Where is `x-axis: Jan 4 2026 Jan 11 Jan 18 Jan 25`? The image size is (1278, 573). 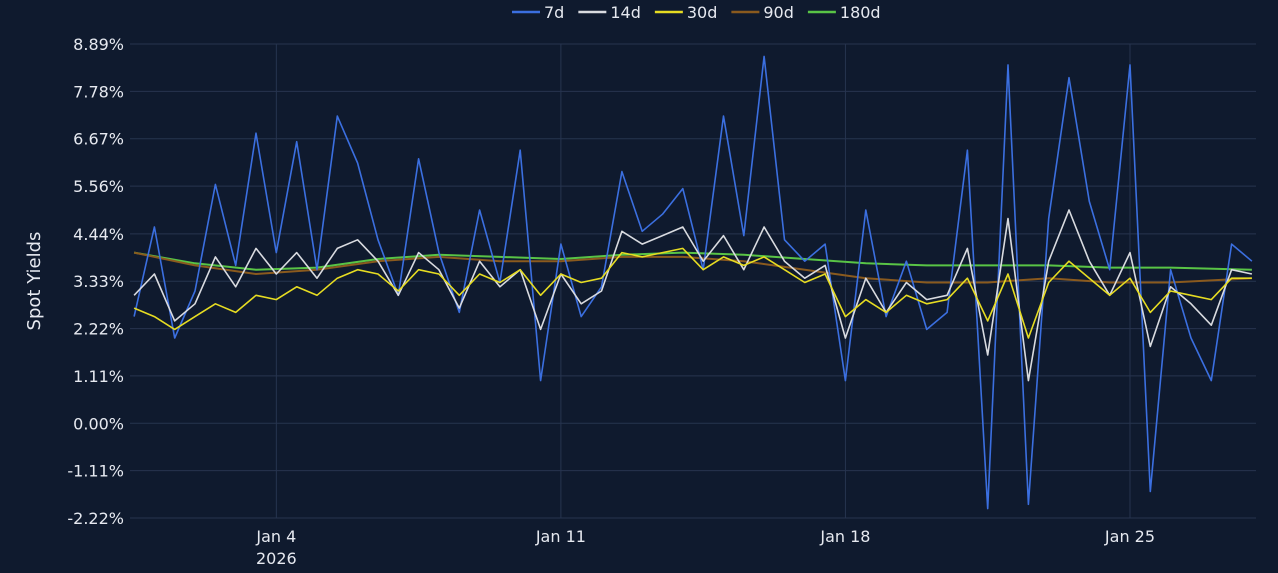
x-axis: Jan 4 2026 Jan 11 Jan 18 Jan 25 is located at coordinates (705, 547).